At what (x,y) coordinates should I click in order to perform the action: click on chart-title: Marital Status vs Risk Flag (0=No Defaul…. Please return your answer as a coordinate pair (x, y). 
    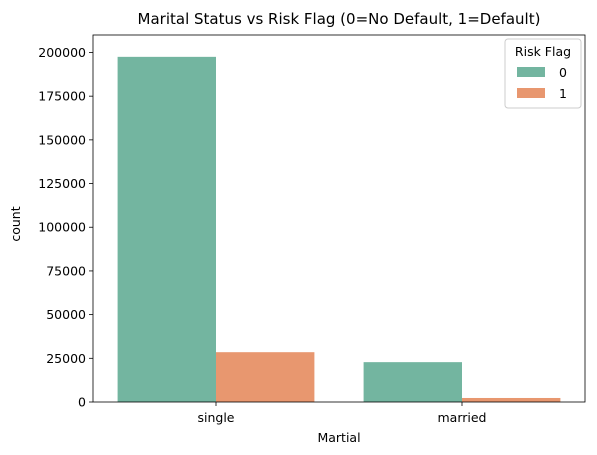
    Looking at the image, I should click on (339, 19).